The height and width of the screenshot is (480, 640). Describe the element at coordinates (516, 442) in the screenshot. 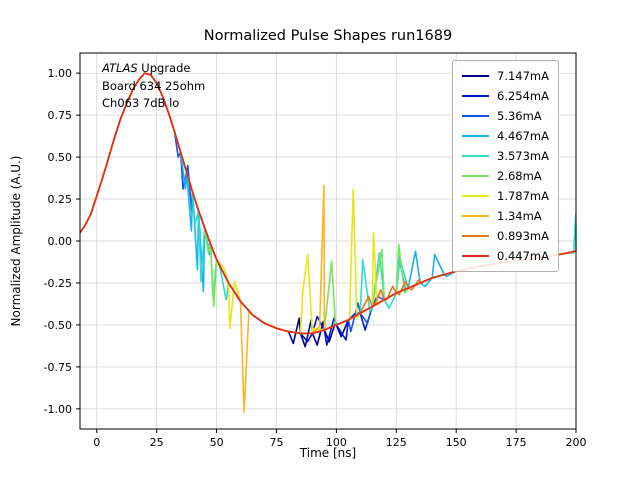

I see `x-tick-label: 175` at that location.